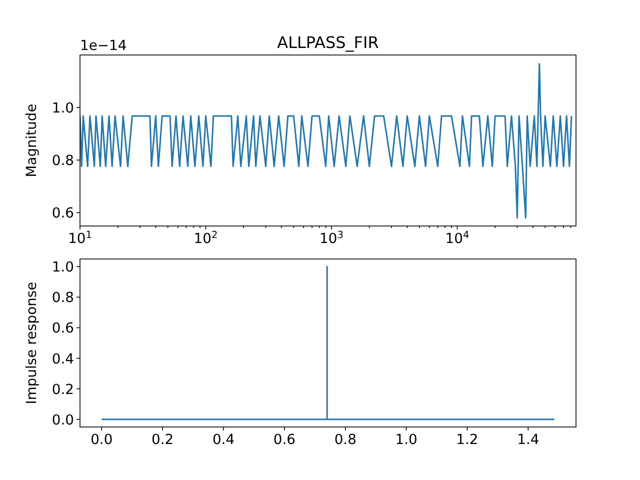 Image resolution: width=640 pixels, height=480 pixels. Describe the element at coordinates (163, 440) in the screenshot. I see `x-tick-label: 0.2` at that location.